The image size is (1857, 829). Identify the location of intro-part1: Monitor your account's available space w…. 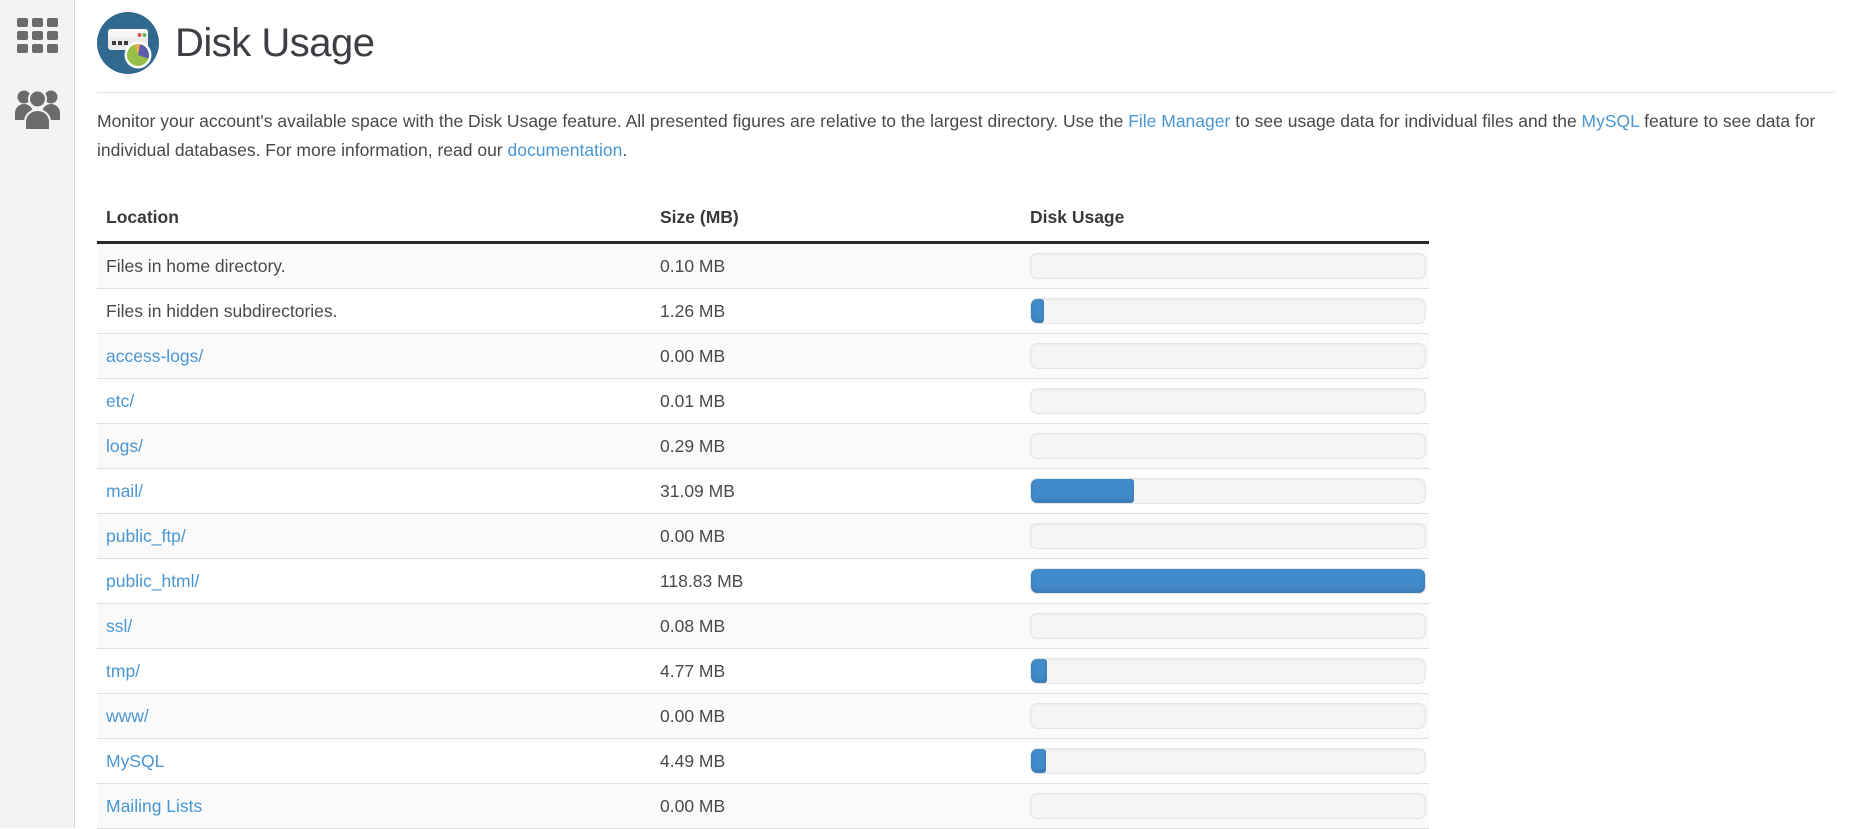
(613, 121).